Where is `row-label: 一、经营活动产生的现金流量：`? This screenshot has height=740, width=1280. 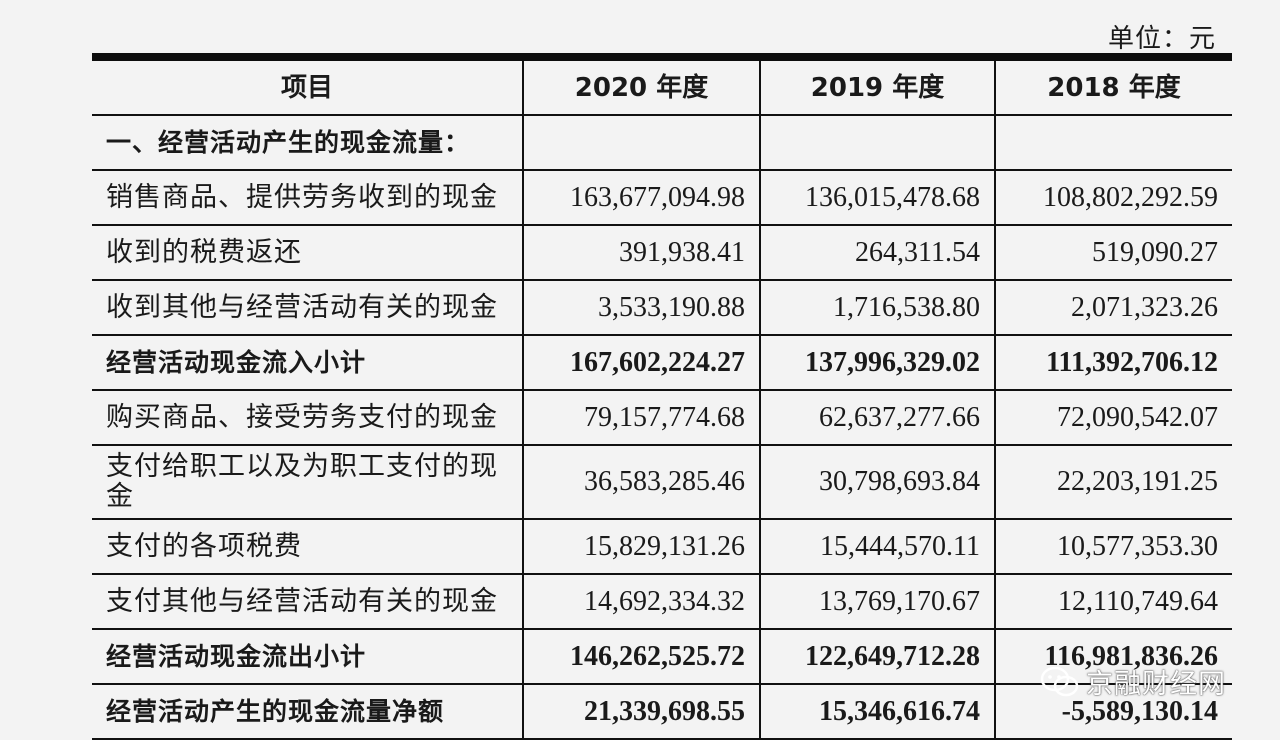
row-label: 一、经营活动产生的现金流量： is located at coordinates (308, 143).